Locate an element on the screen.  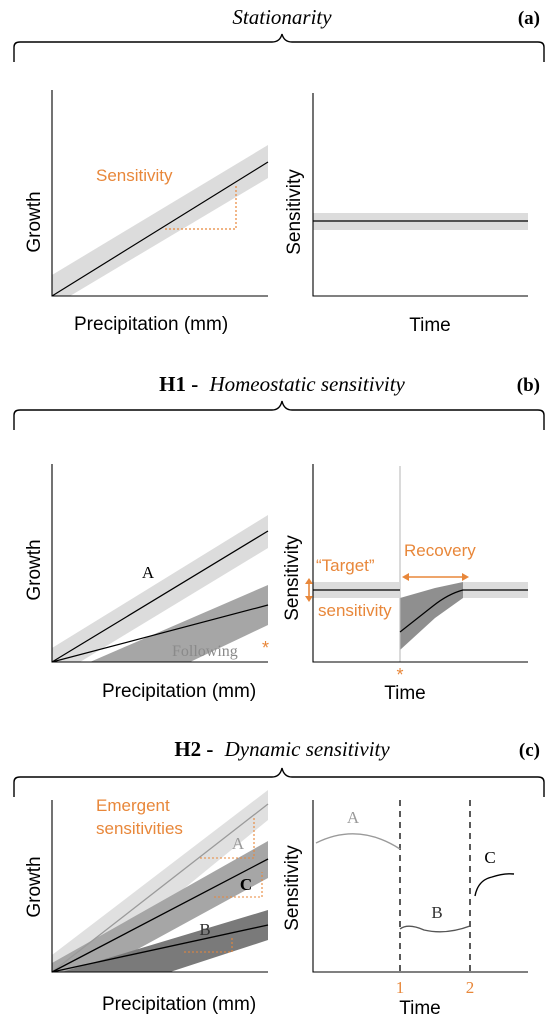
panel-c-title-italic: Dynamic sensitivity is located at coordinates (307, 749).